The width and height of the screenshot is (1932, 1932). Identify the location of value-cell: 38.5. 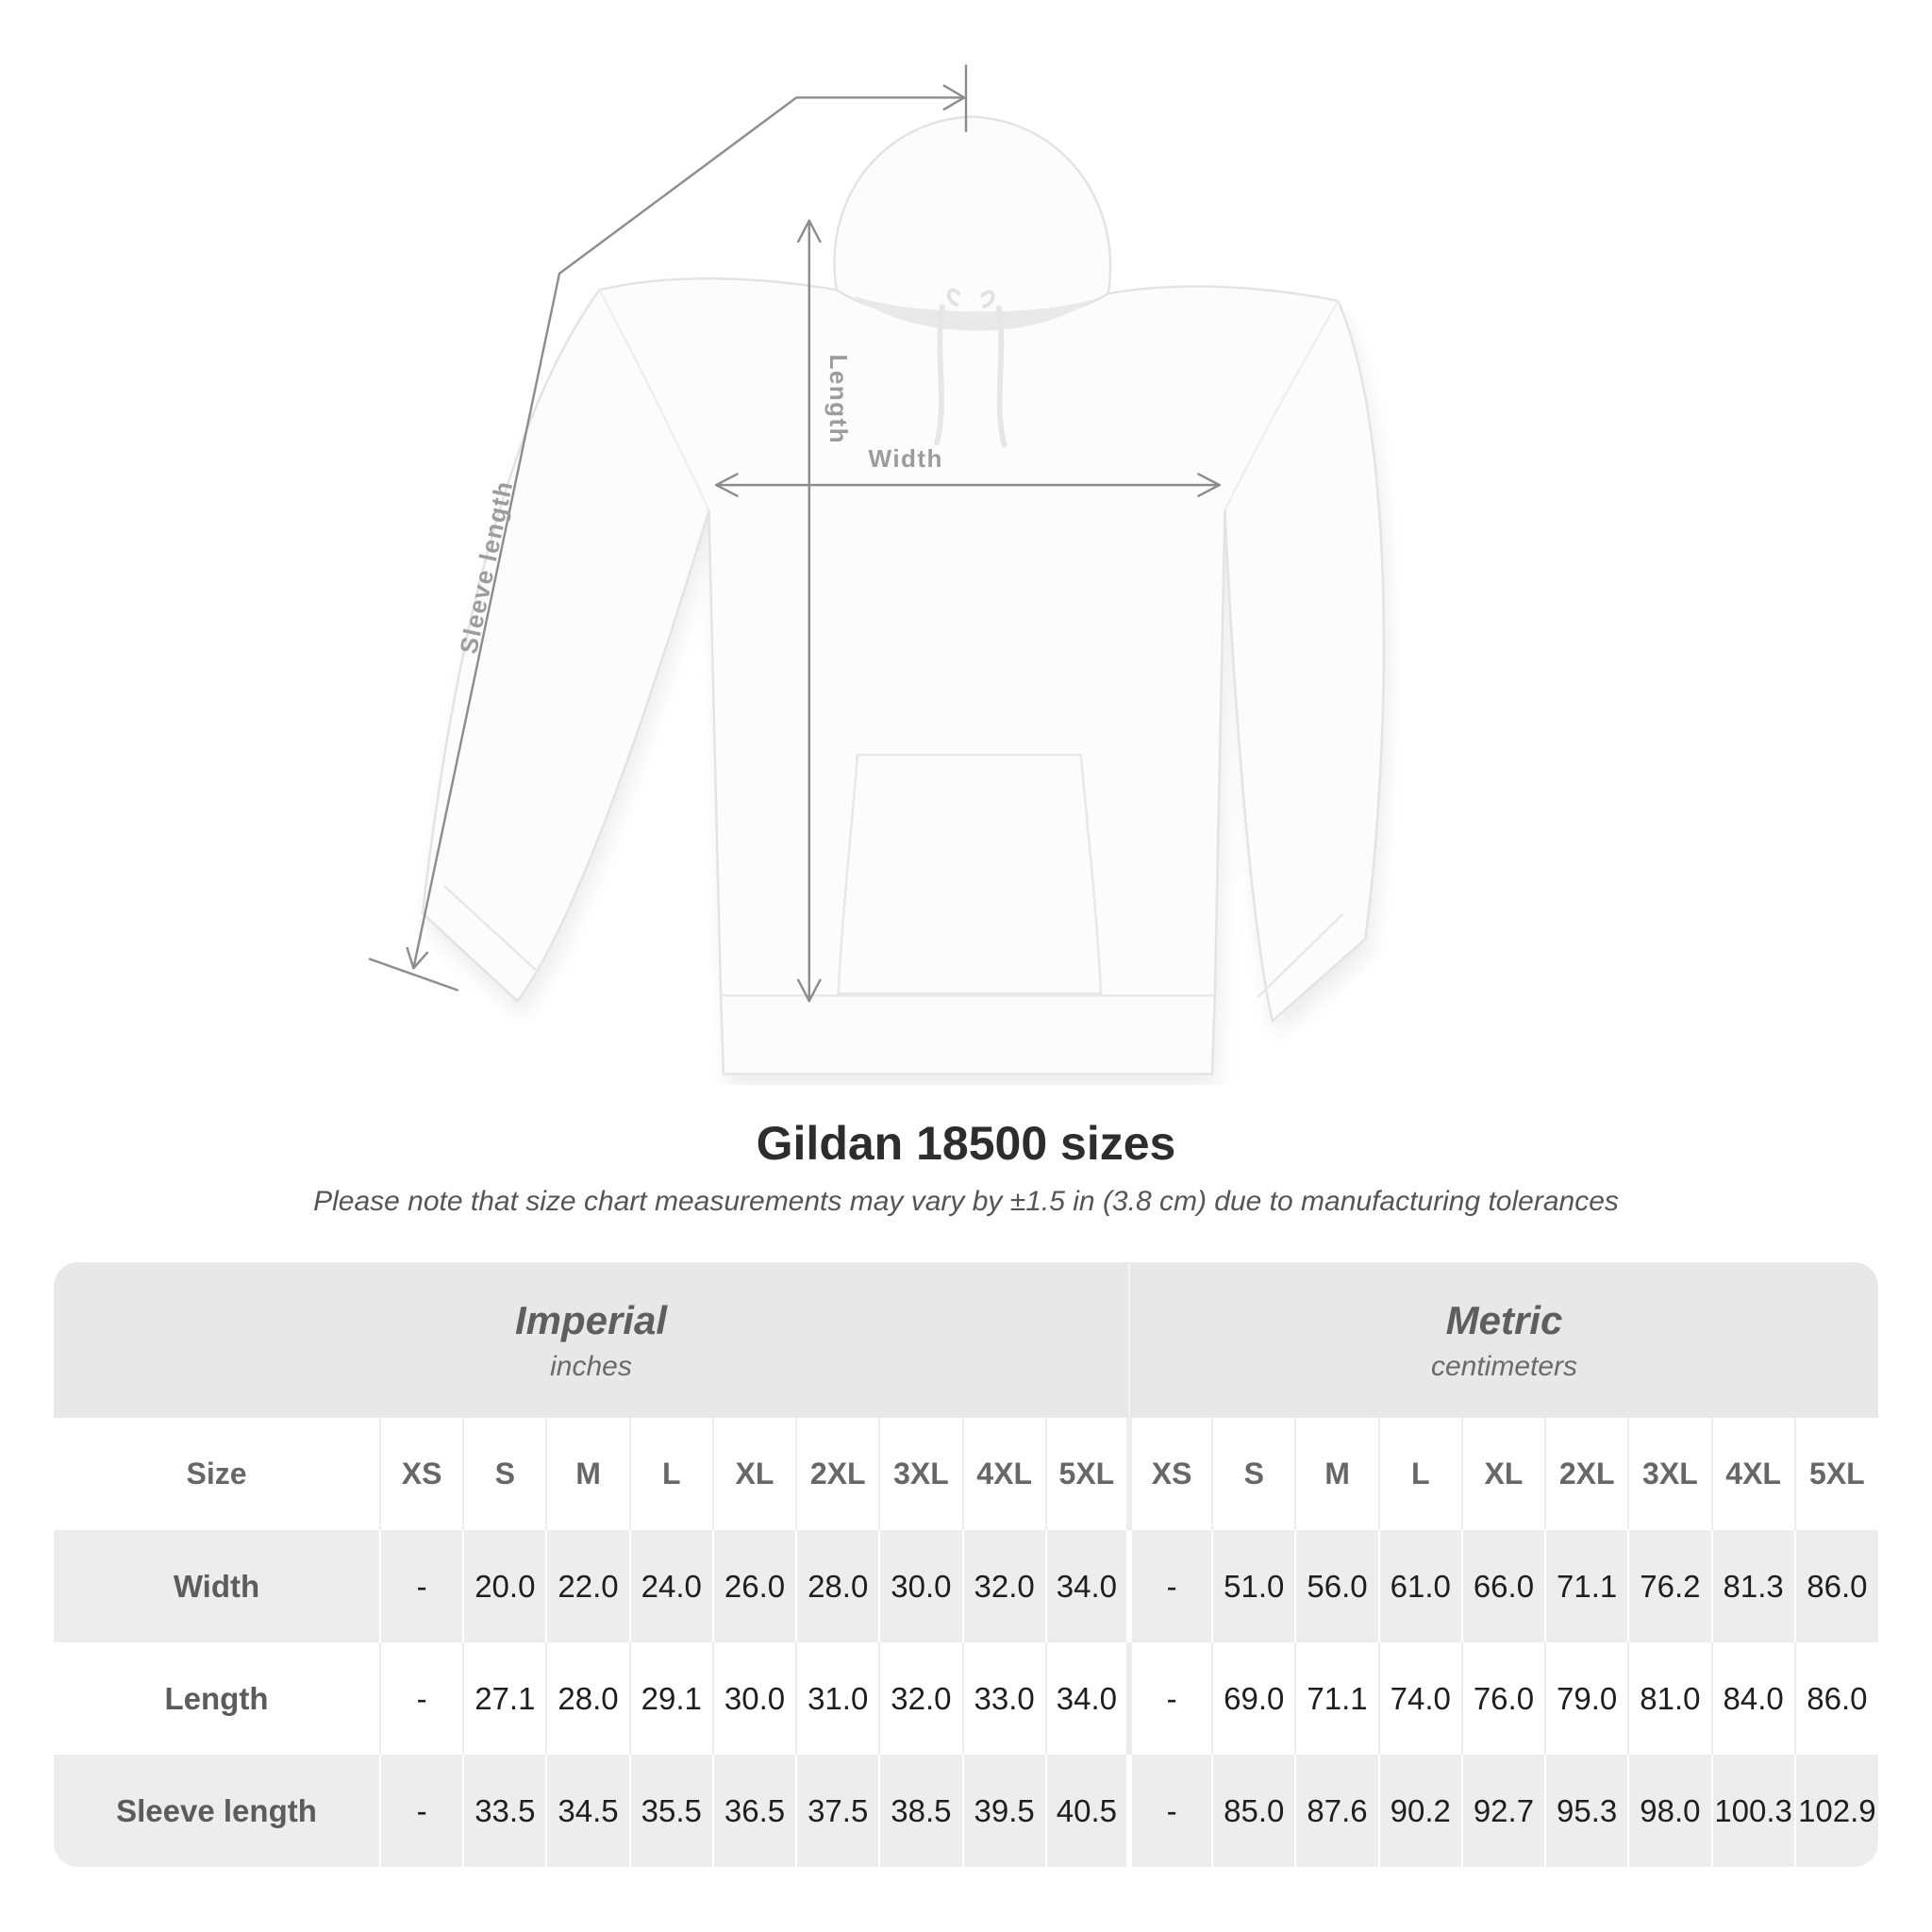
(921, 1811).